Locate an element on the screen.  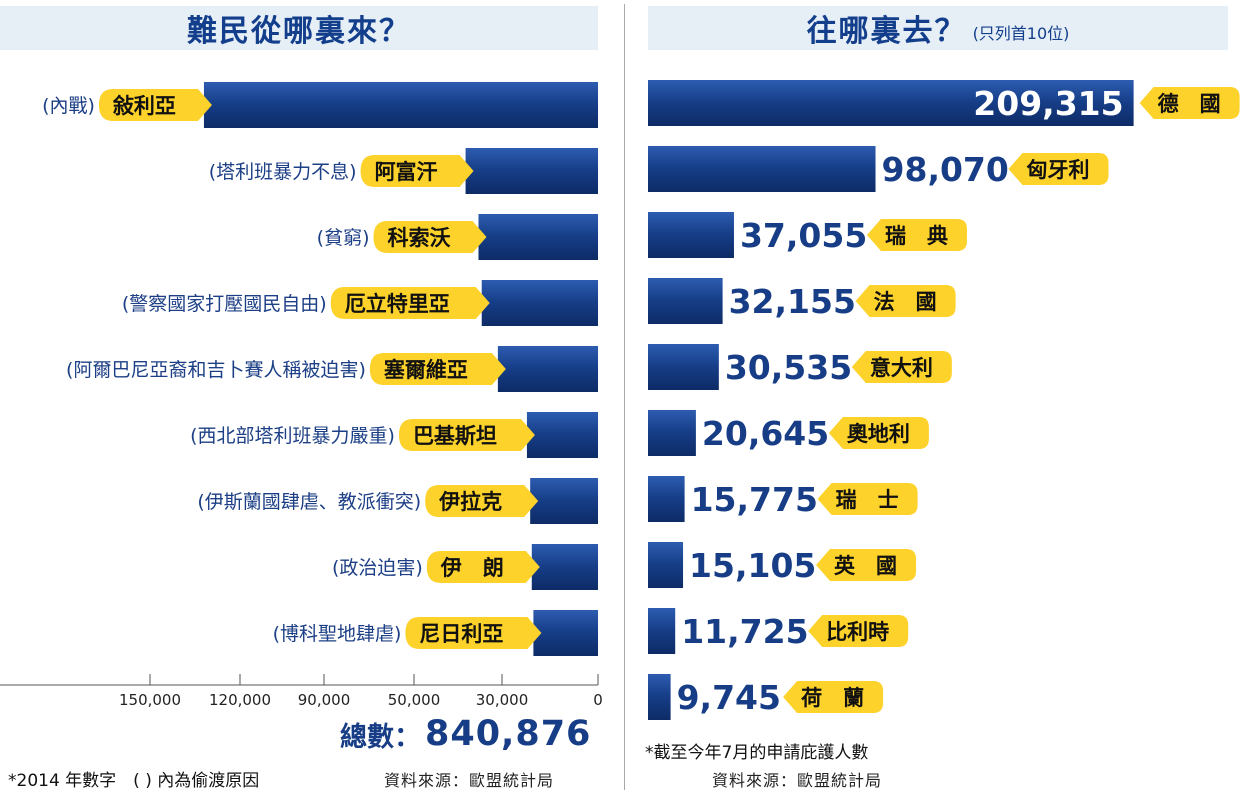
origin-country-label: 科索沃 is located at coordinates (418, 238).